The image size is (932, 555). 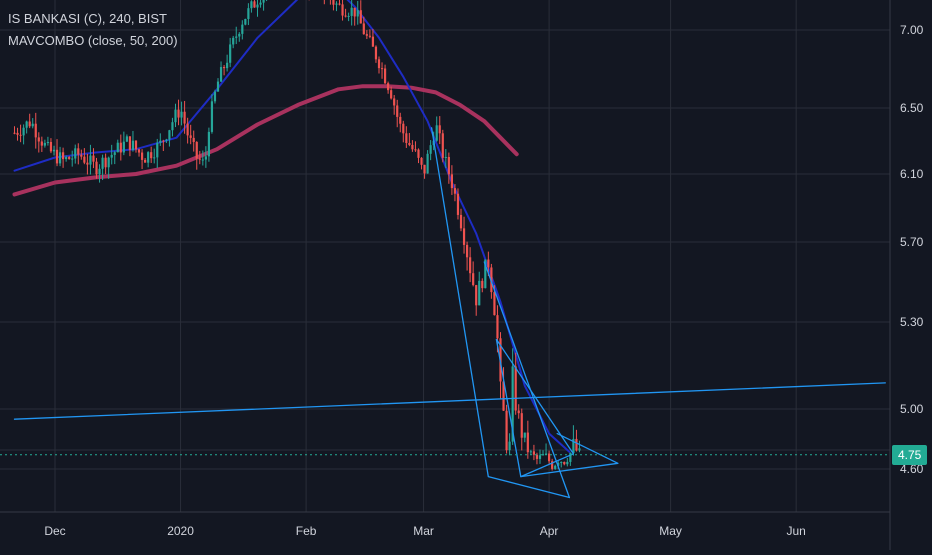 I want to click on trendline-inner-triangle, so click(x=535, y=408).